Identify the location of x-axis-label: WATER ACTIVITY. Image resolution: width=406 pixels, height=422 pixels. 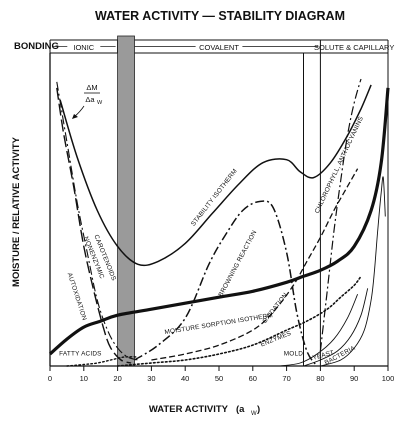
(189, 409).